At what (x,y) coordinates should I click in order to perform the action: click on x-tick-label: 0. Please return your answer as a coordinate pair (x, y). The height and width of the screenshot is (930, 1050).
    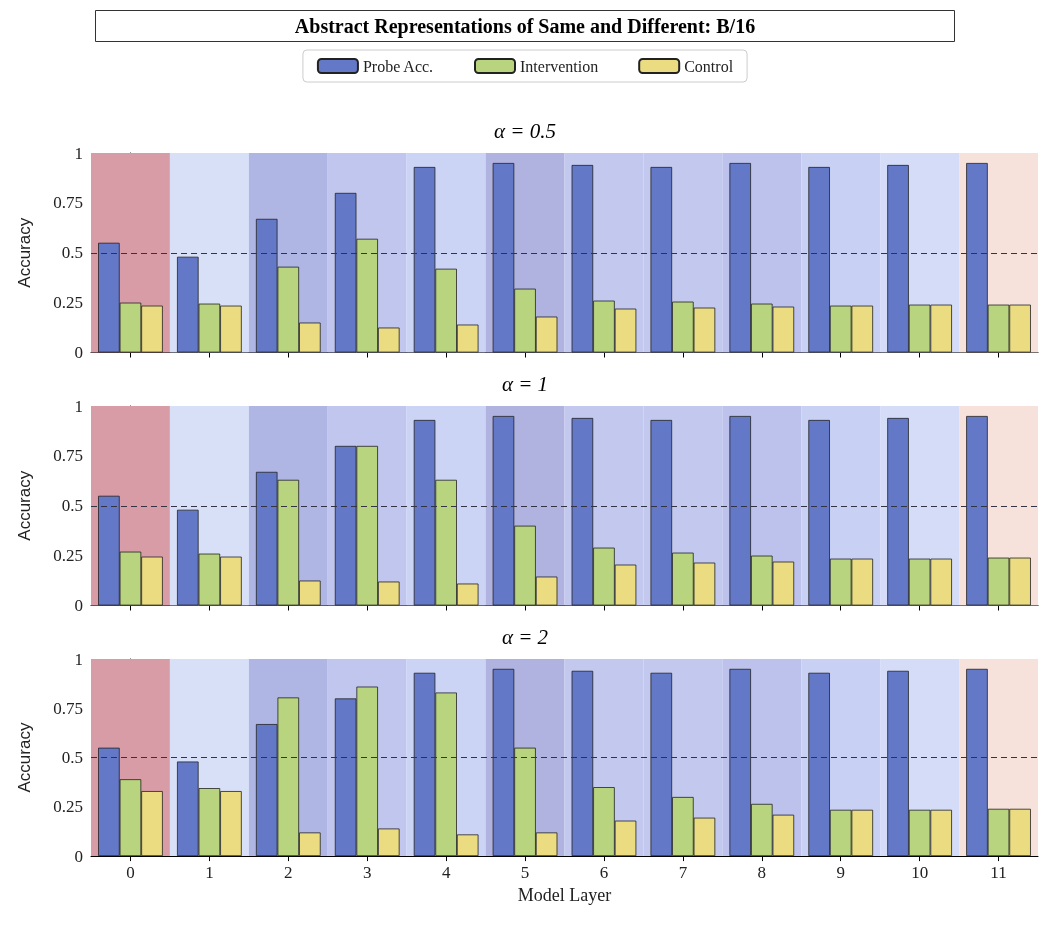
    Looking at the image, I should click on (130, 873).